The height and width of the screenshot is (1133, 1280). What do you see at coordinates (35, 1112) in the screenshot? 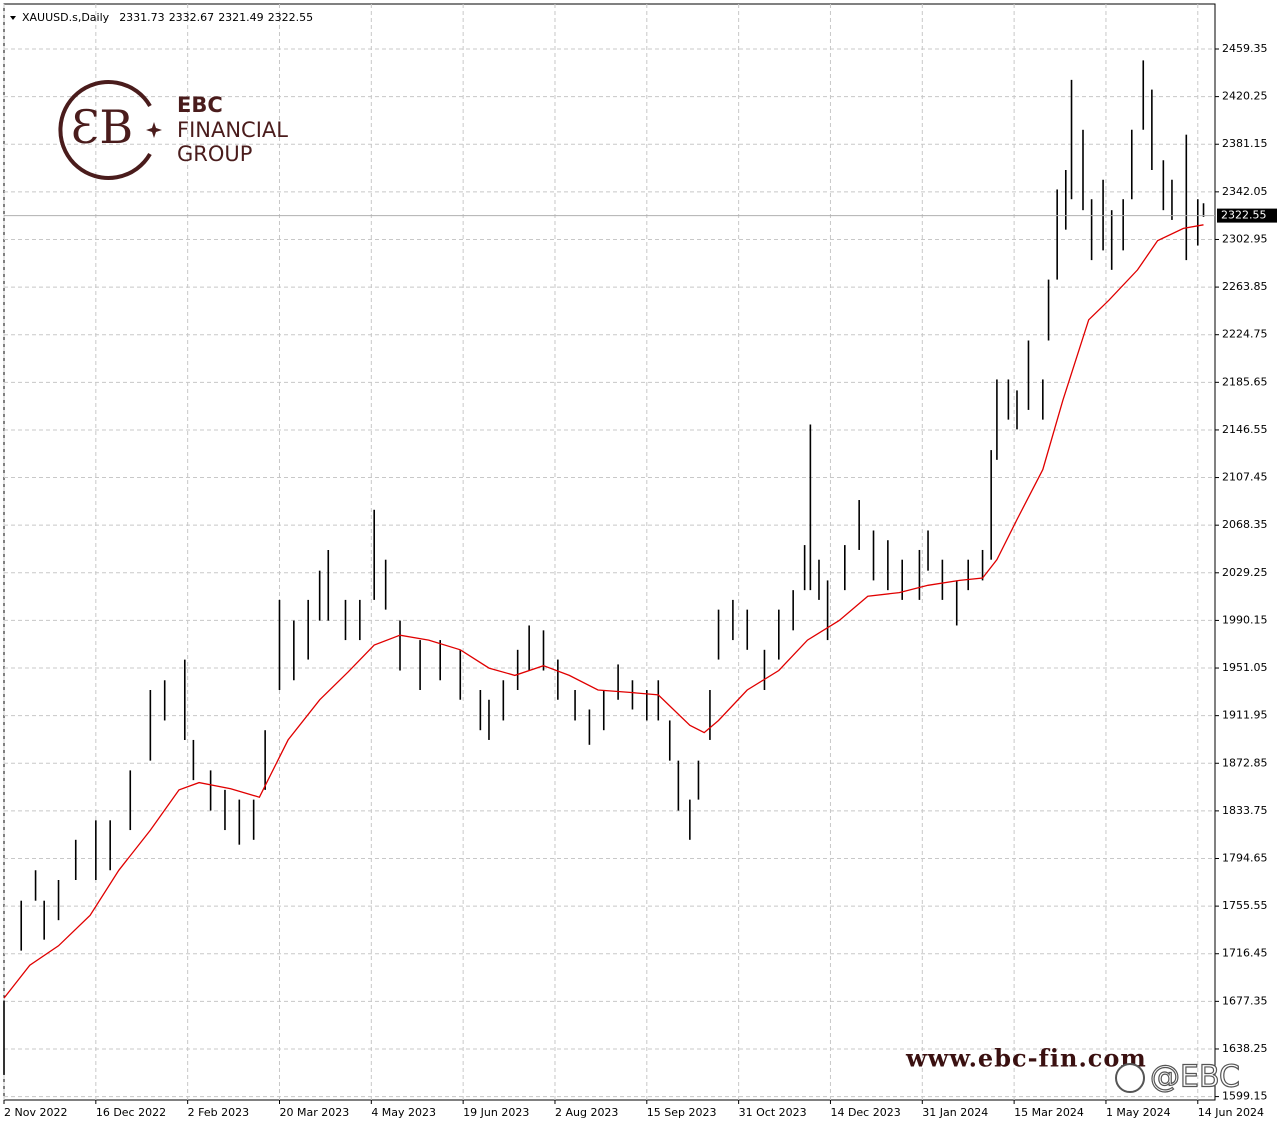
I see `x-tick-label: 2 Nov 2022` at bounding box center [35, 1112].